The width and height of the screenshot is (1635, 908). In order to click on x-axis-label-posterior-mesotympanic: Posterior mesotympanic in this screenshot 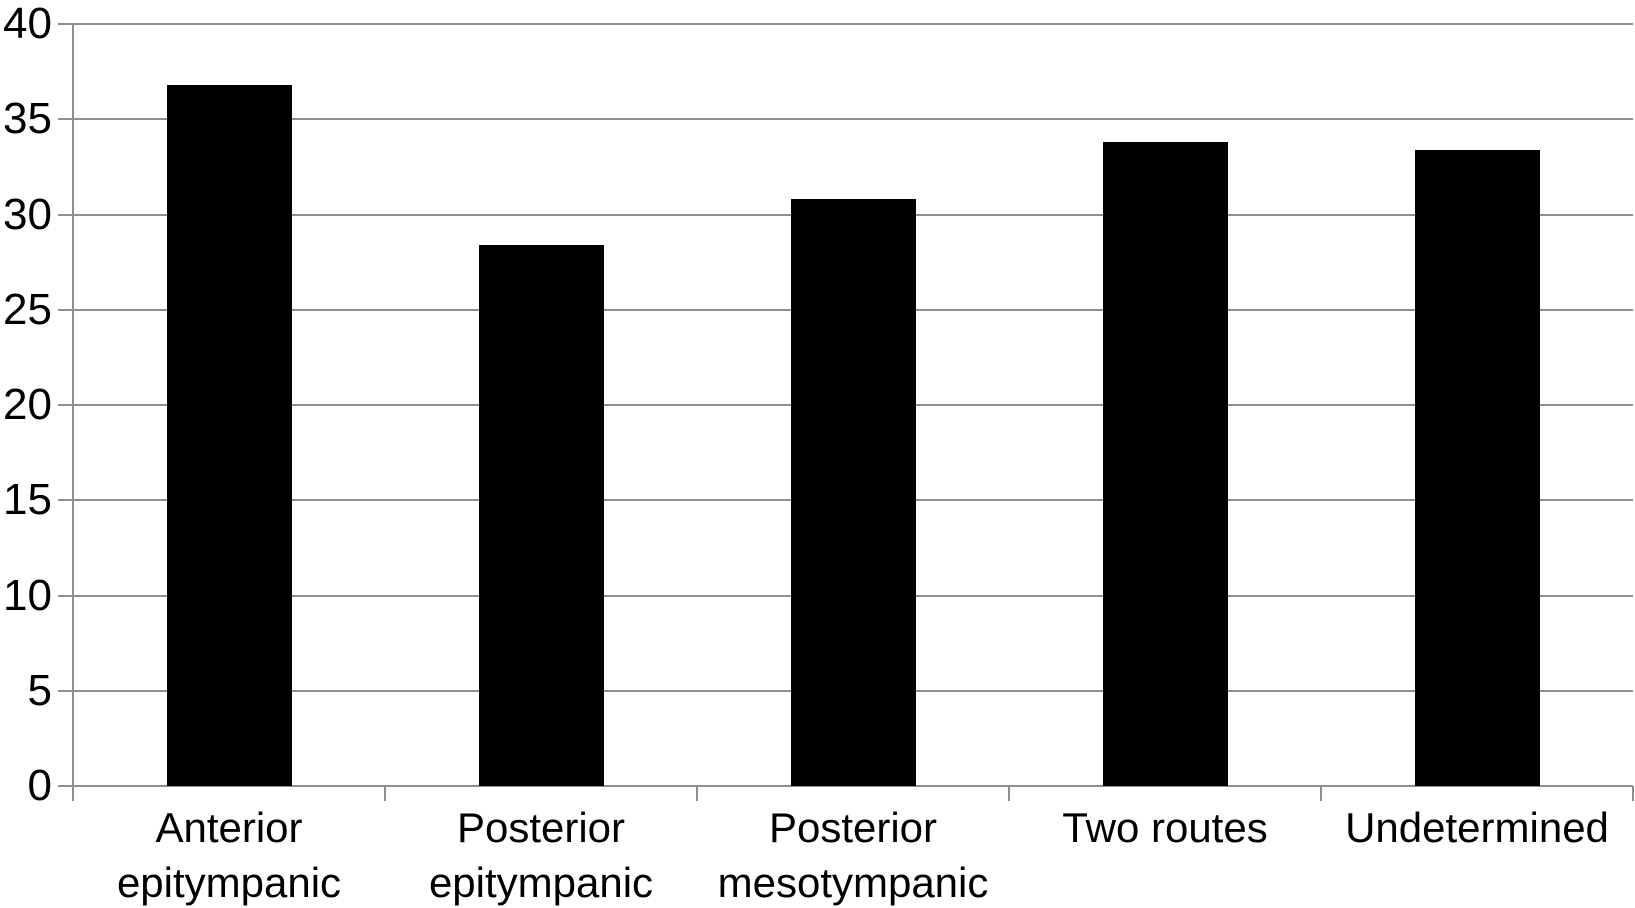, I will do `click(853, 854)`.